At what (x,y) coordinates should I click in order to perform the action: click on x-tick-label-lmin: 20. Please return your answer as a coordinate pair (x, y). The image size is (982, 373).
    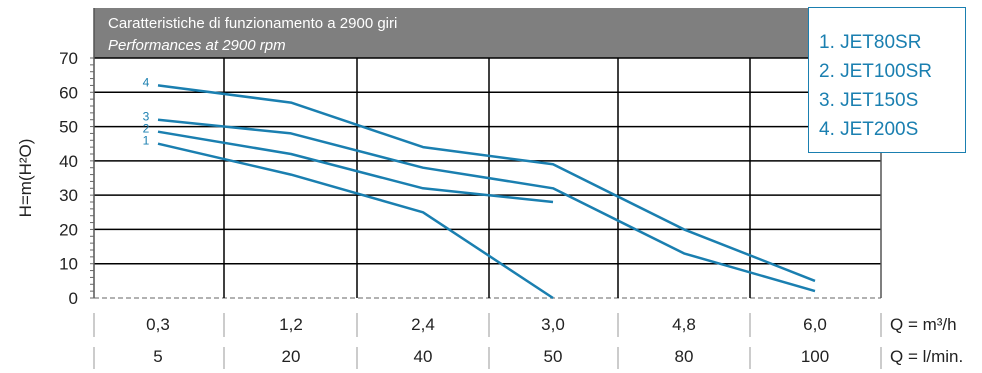
    Looking at the image, I should click on (291, 356).